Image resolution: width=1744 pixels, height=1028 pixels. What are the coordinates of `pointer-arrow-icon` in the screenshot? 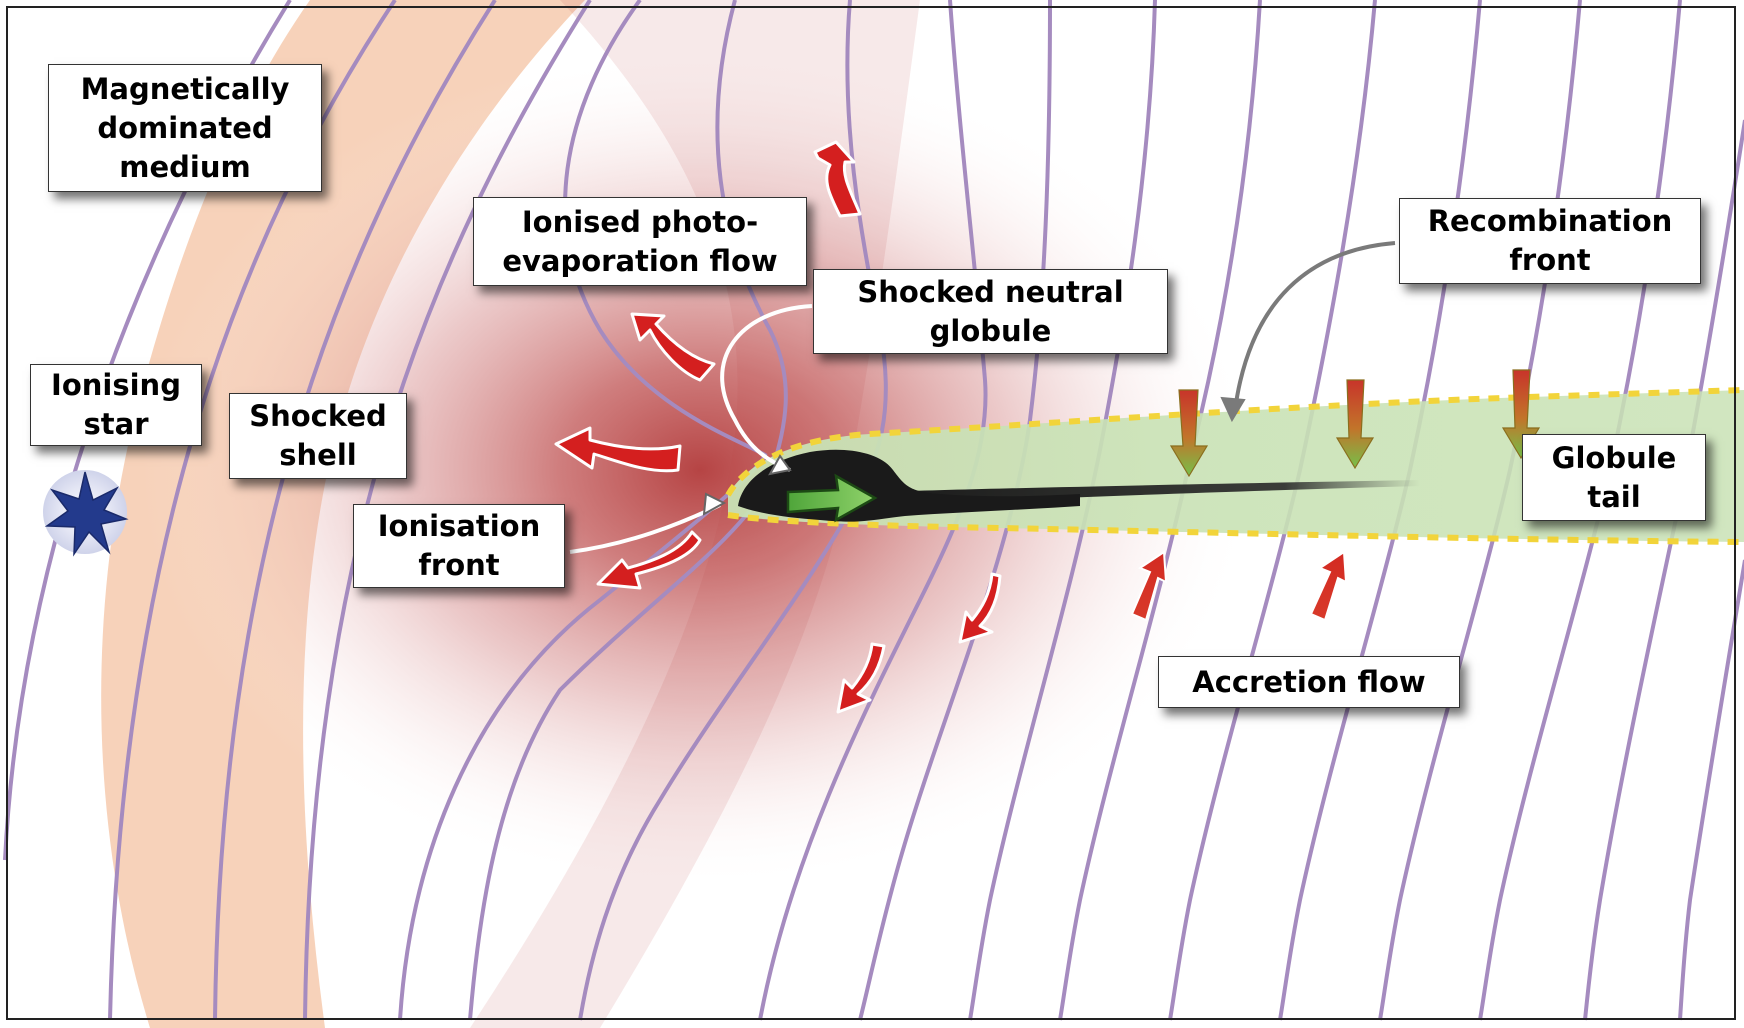 It's located at (1315, 326).